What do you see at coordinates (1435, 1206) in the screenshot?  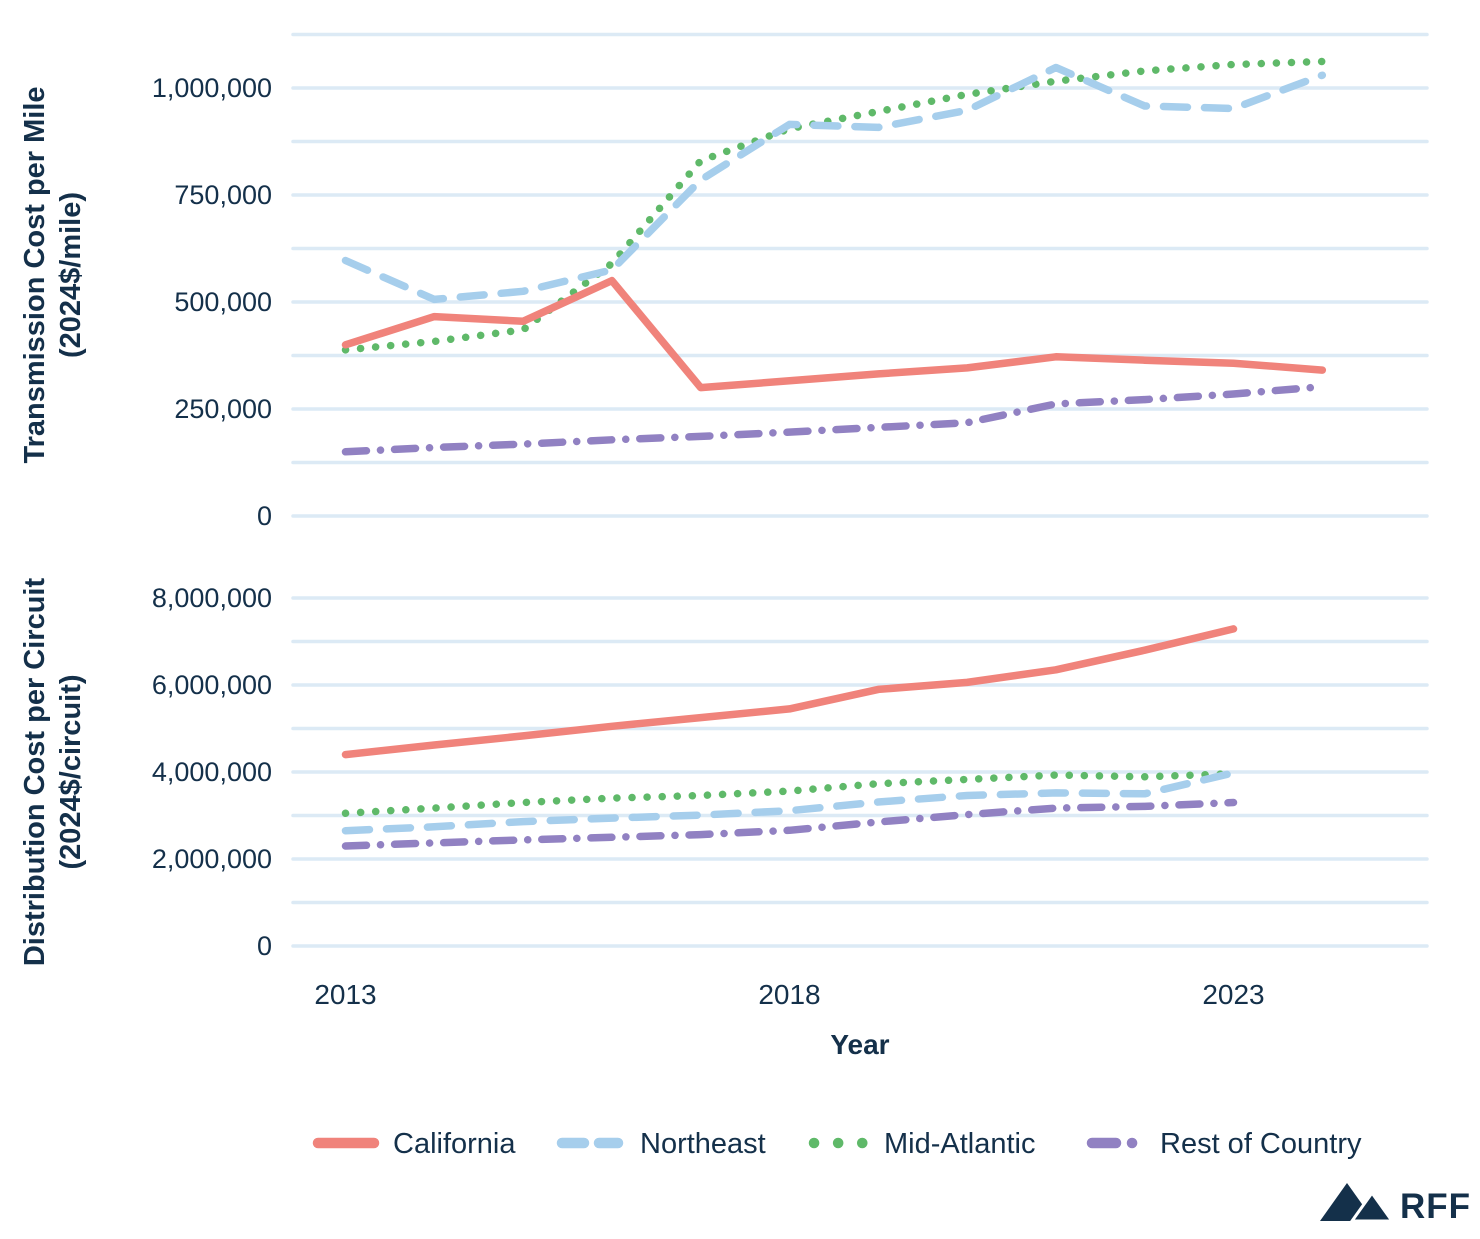 I see `rff-logo-text: RFF` at bounding box center [1435, 1206].